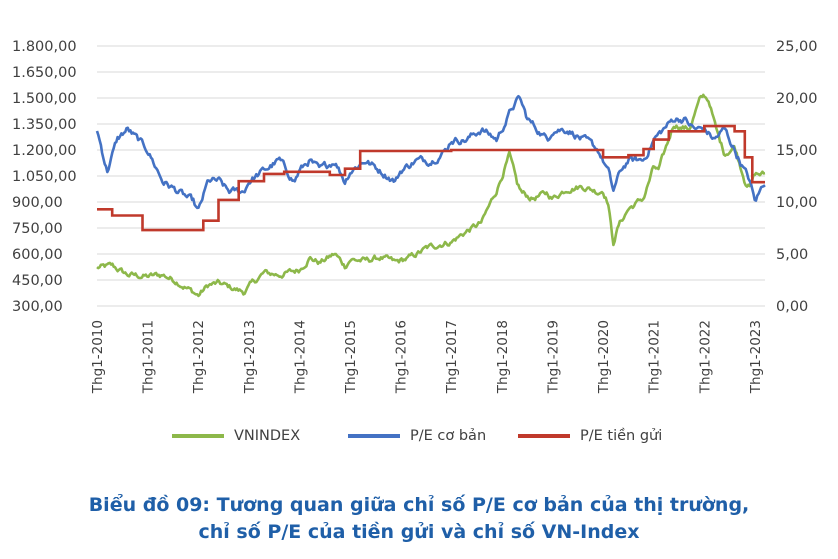 This screenshot has width=838, height=559. I want to click on x-tick-label: Thg1-2015, so click(351, 357).